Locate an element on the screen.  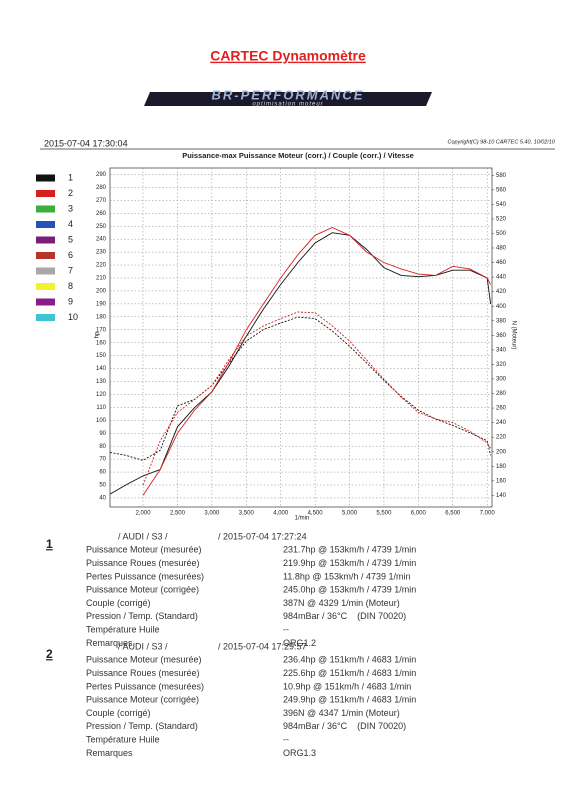
y-tick-label: 210 is located at coordinates (101, 279).